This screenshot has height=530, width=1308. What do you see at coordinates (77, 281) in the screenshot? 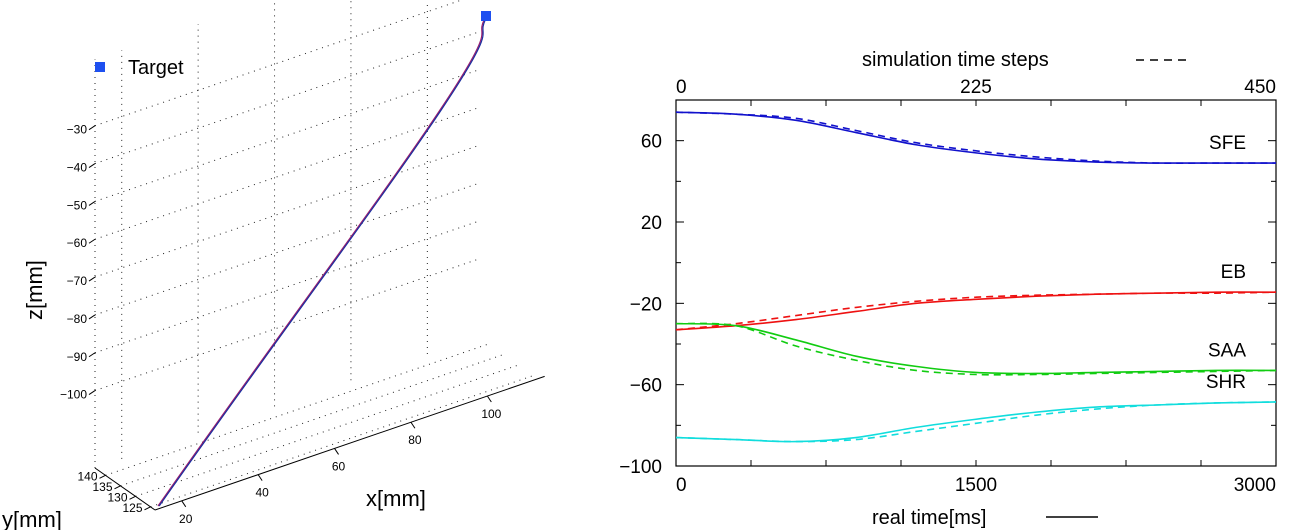
I see `z-tick-label: −70` at bounding box center [77, 281].